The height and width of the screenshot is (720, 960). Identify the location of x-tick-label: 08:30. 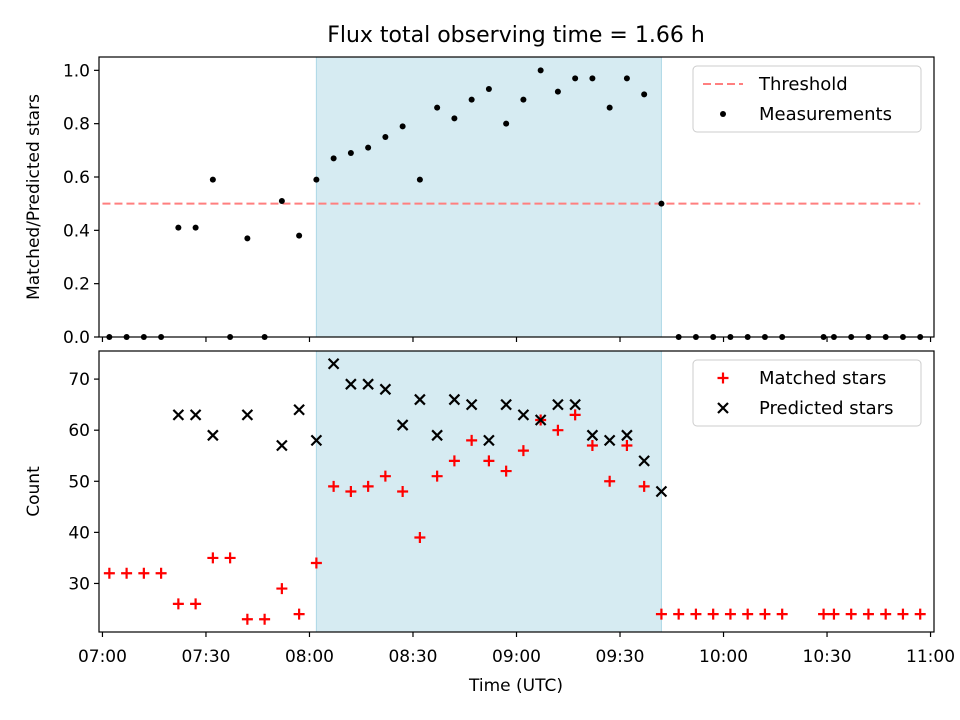
(412, 657).